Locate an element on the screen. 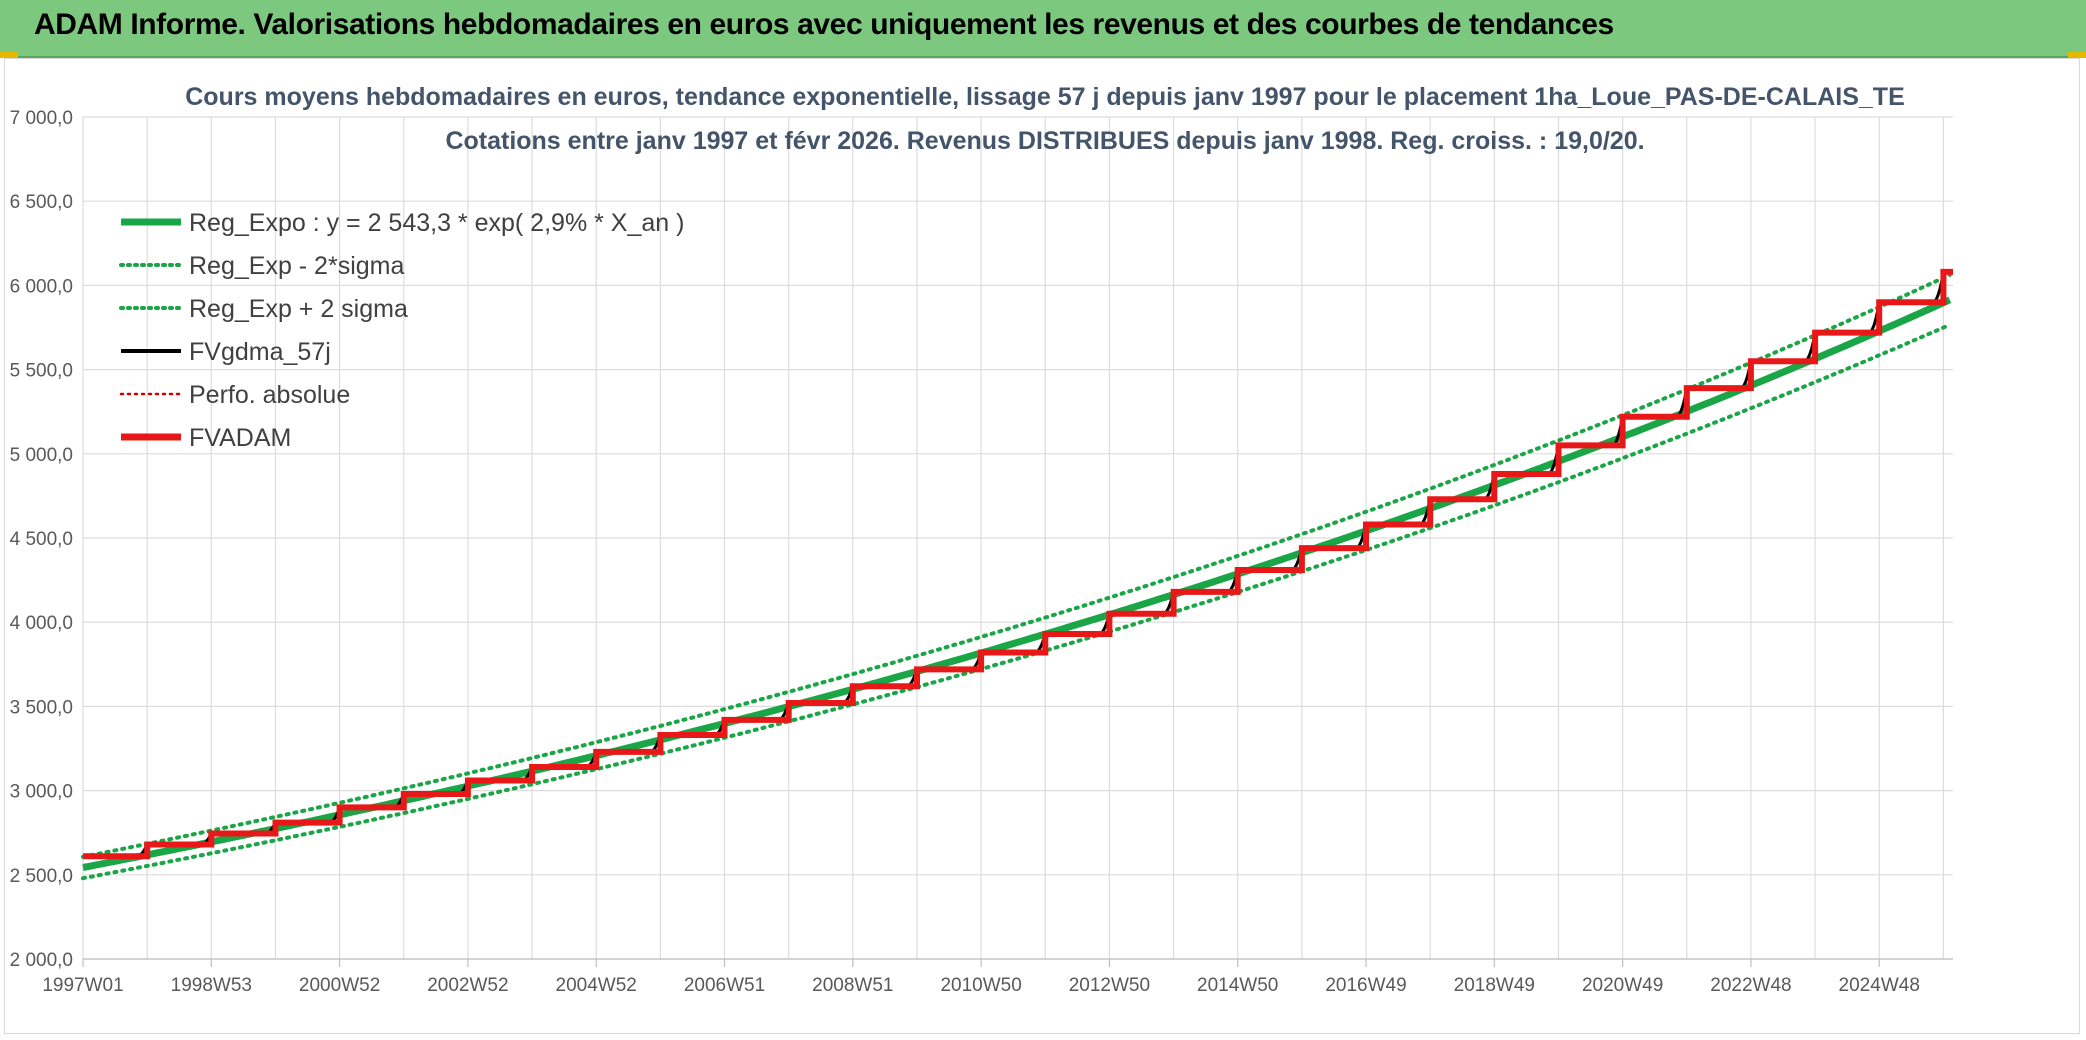  x-tick-label: 2024W48 is located at coordinates (1879, 985).